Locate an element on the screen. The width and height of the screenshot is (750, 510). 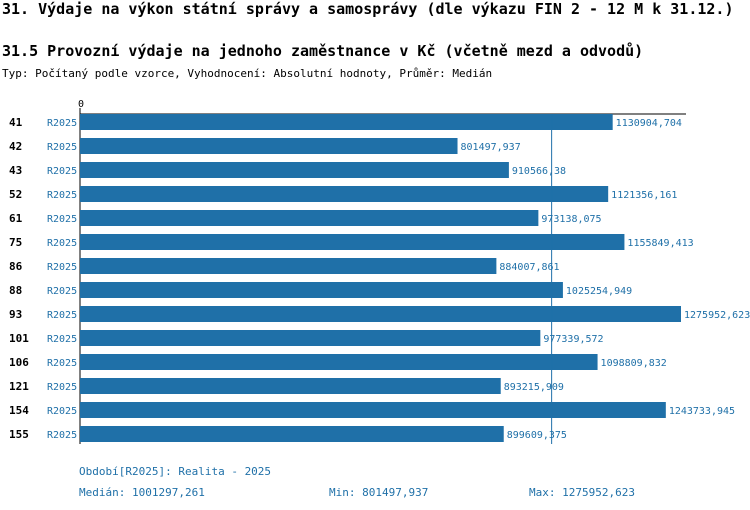
bar-value-label: 1130904,704 is located at coordinates (649, 123).